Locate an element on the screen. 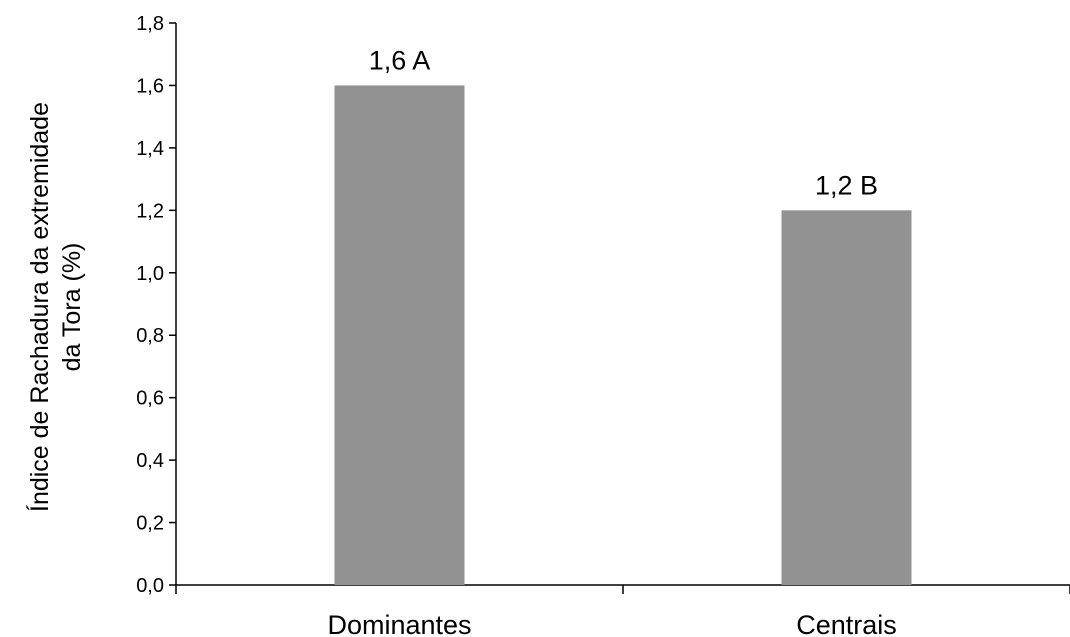  x-category-label: Dominantes is located at coordinates (399, 623).